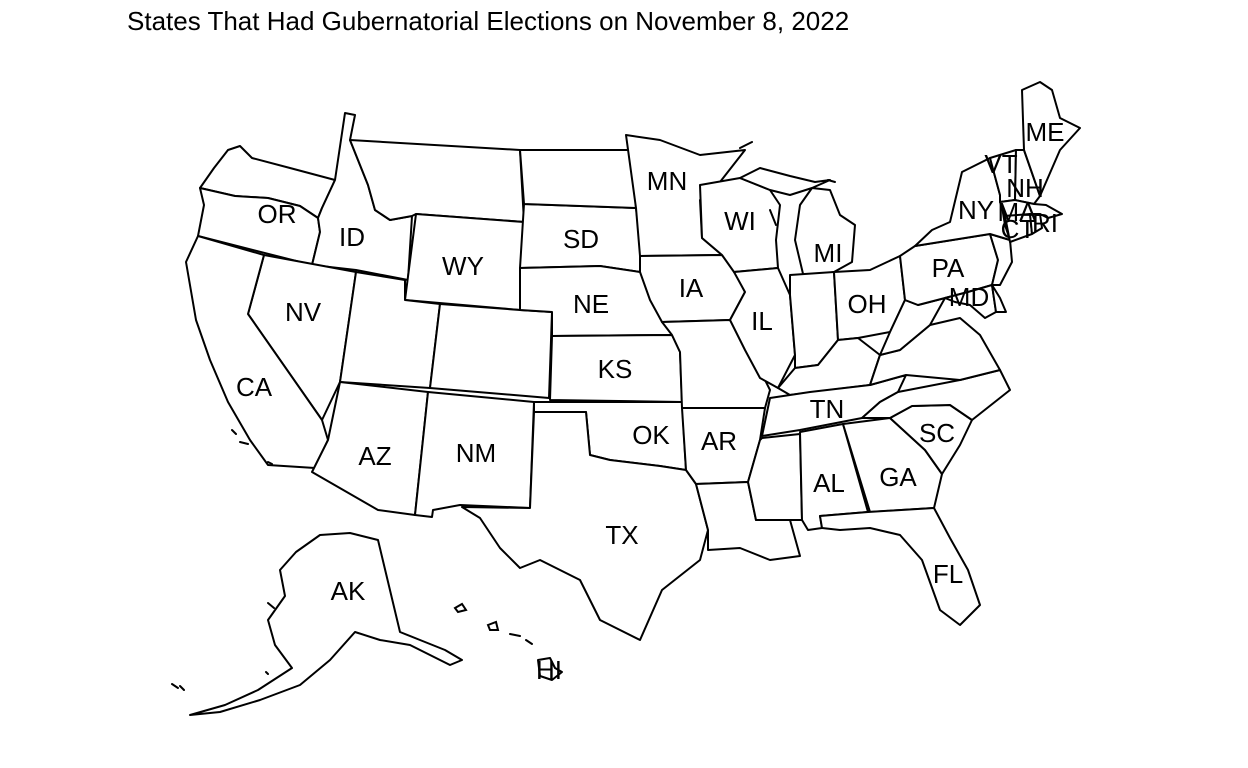 The width and height of the screenshot is (1248, 768). Describe the element at coordinates (829, 483) in the screenshot. I see `label-al: AL` at that location.